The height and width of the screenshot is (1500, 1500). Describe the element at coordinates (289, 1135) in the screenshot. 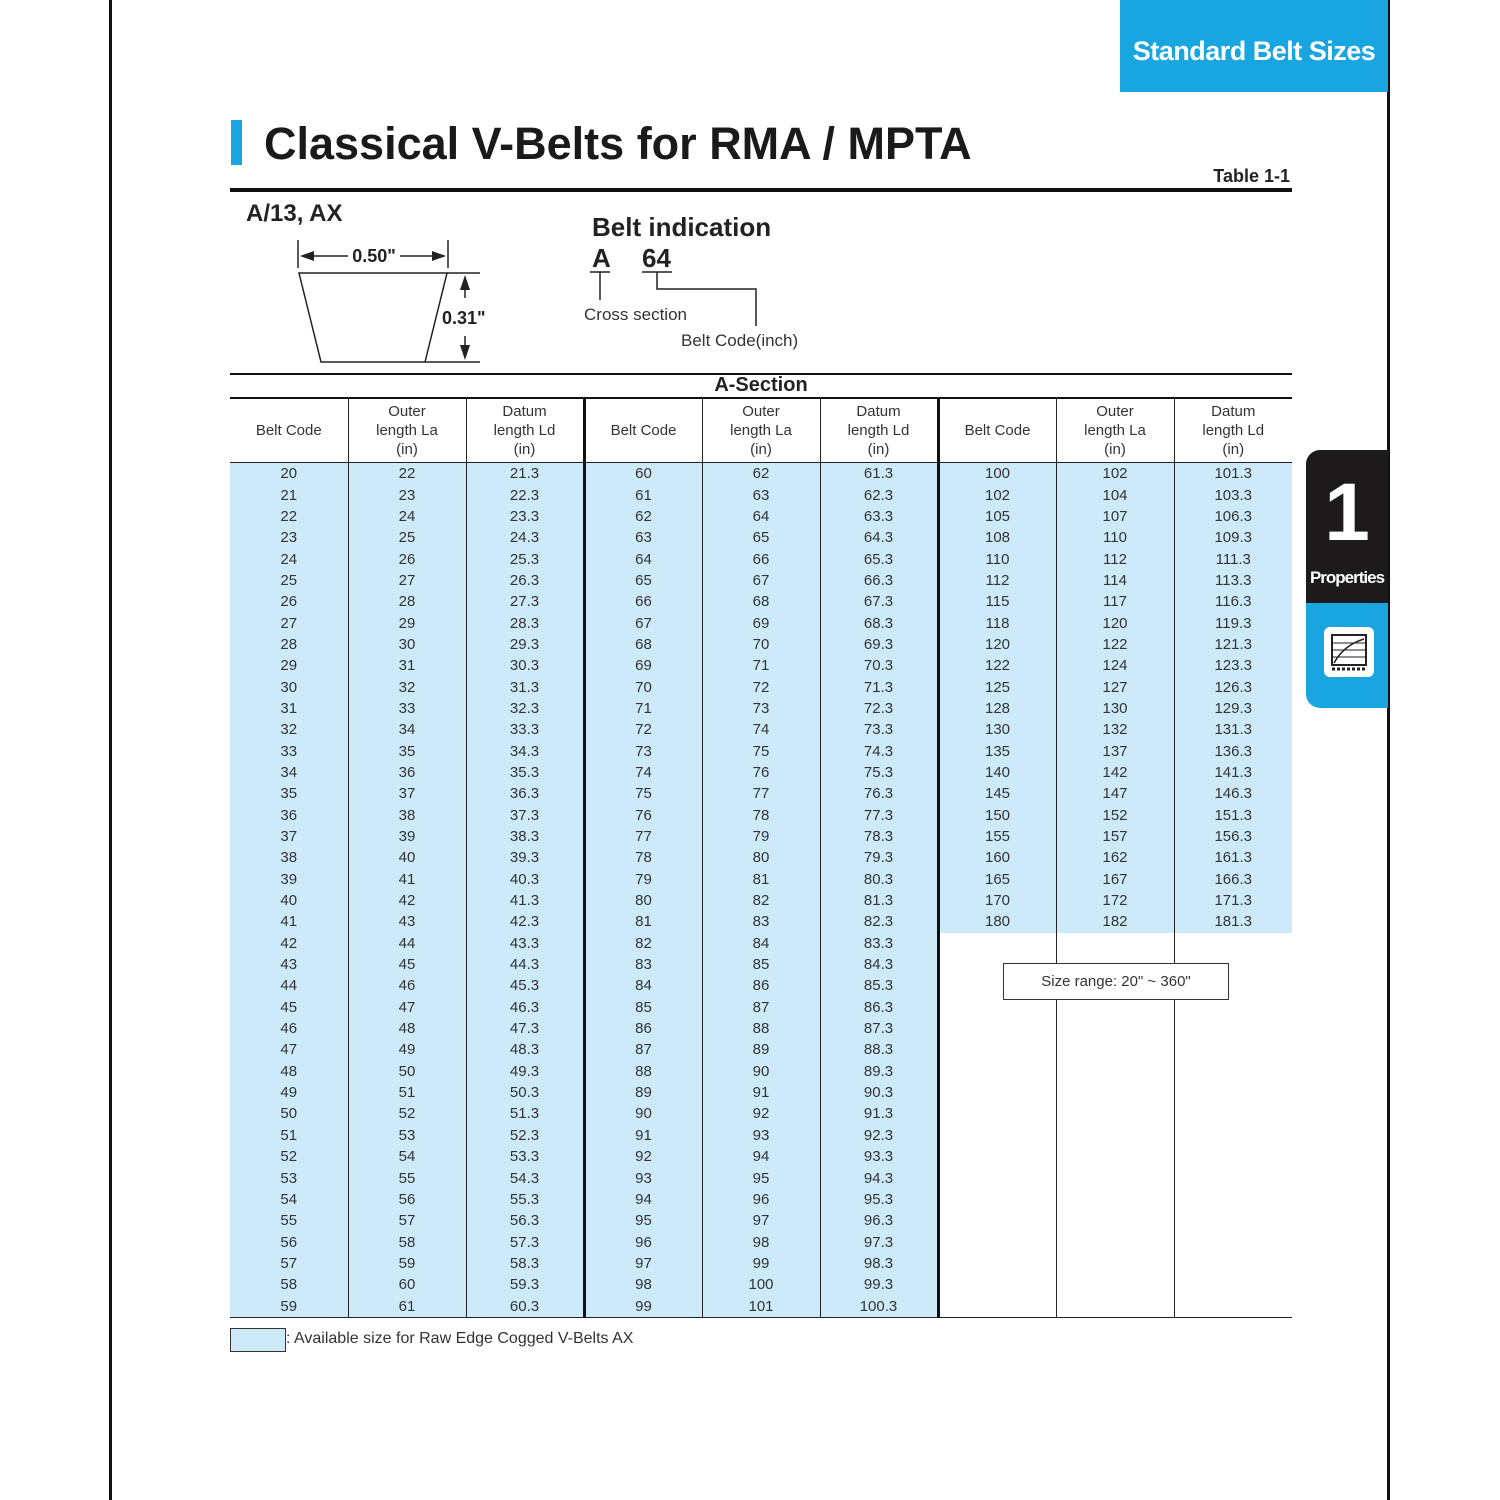

I see `cell-belt-code: 51` at that location.